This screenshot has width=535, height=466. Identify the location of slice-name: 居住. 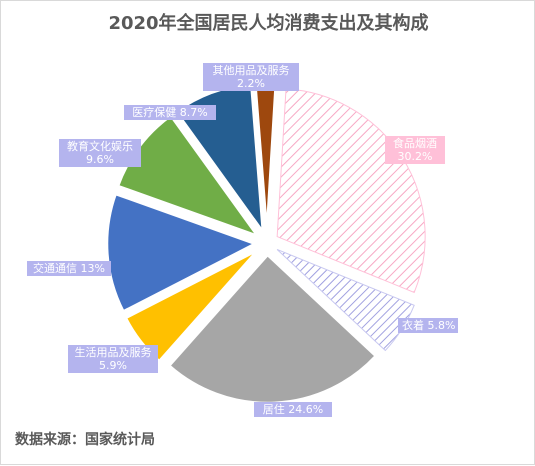
(273, 409).